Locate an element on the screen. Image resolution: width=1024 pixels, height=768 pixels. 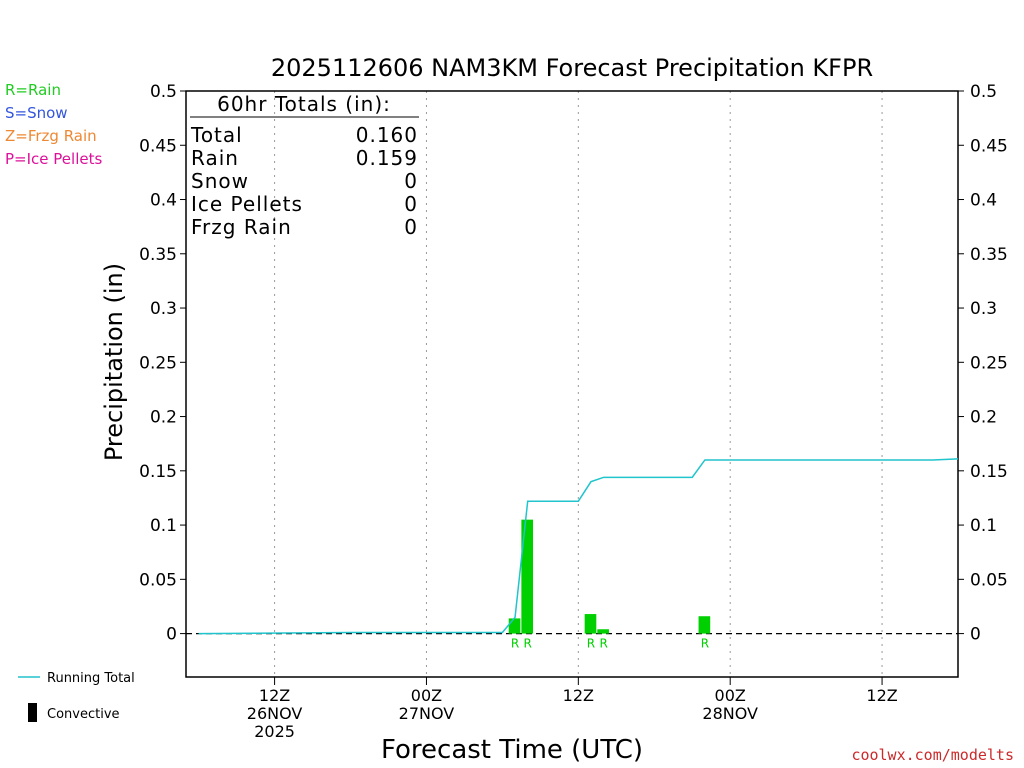
y-tick-label-left: 0.05 is located at coordinates (158, 580).